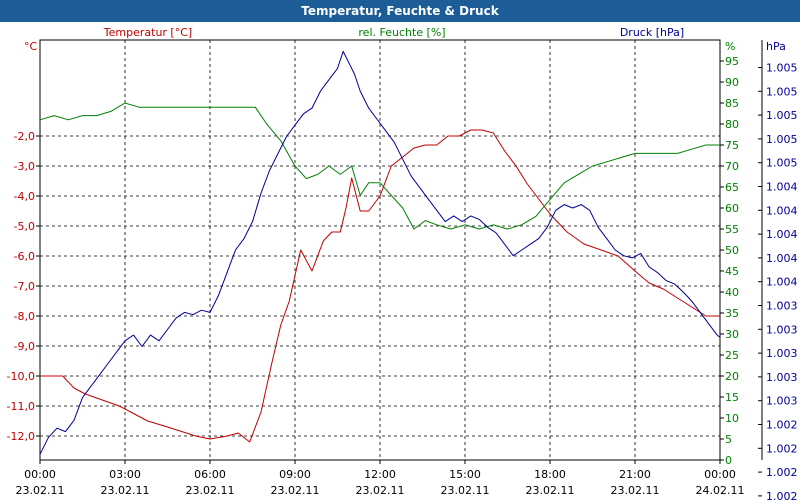 This screenshot has width=800, height=500. What do you see at coordinates (465, 474) in the screenshot?
I see `x-tick-time: 15:00` at bounding box center [465, 474].